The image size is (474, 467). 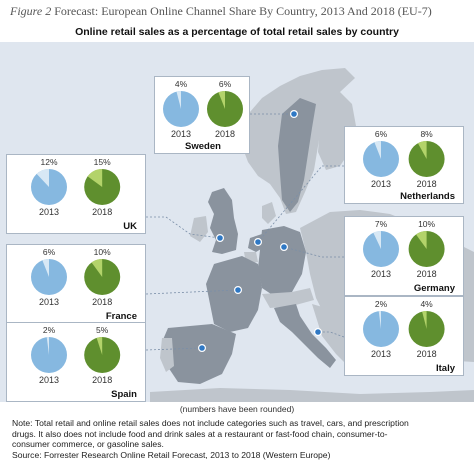 I want to click on leader-italy, so click(x=331, y=334).